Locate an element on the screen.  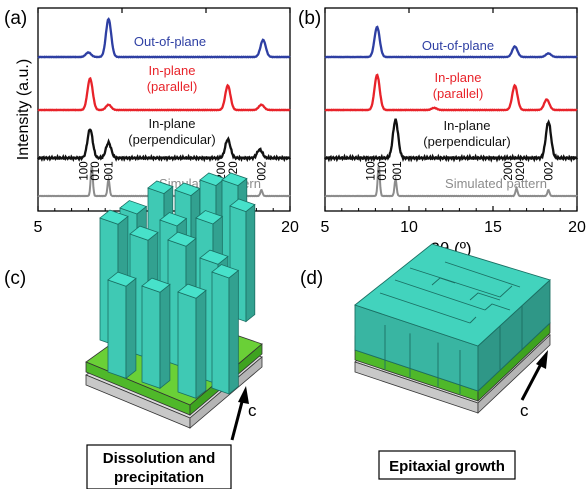
caption-box-d is located at coordinates (447, 465).